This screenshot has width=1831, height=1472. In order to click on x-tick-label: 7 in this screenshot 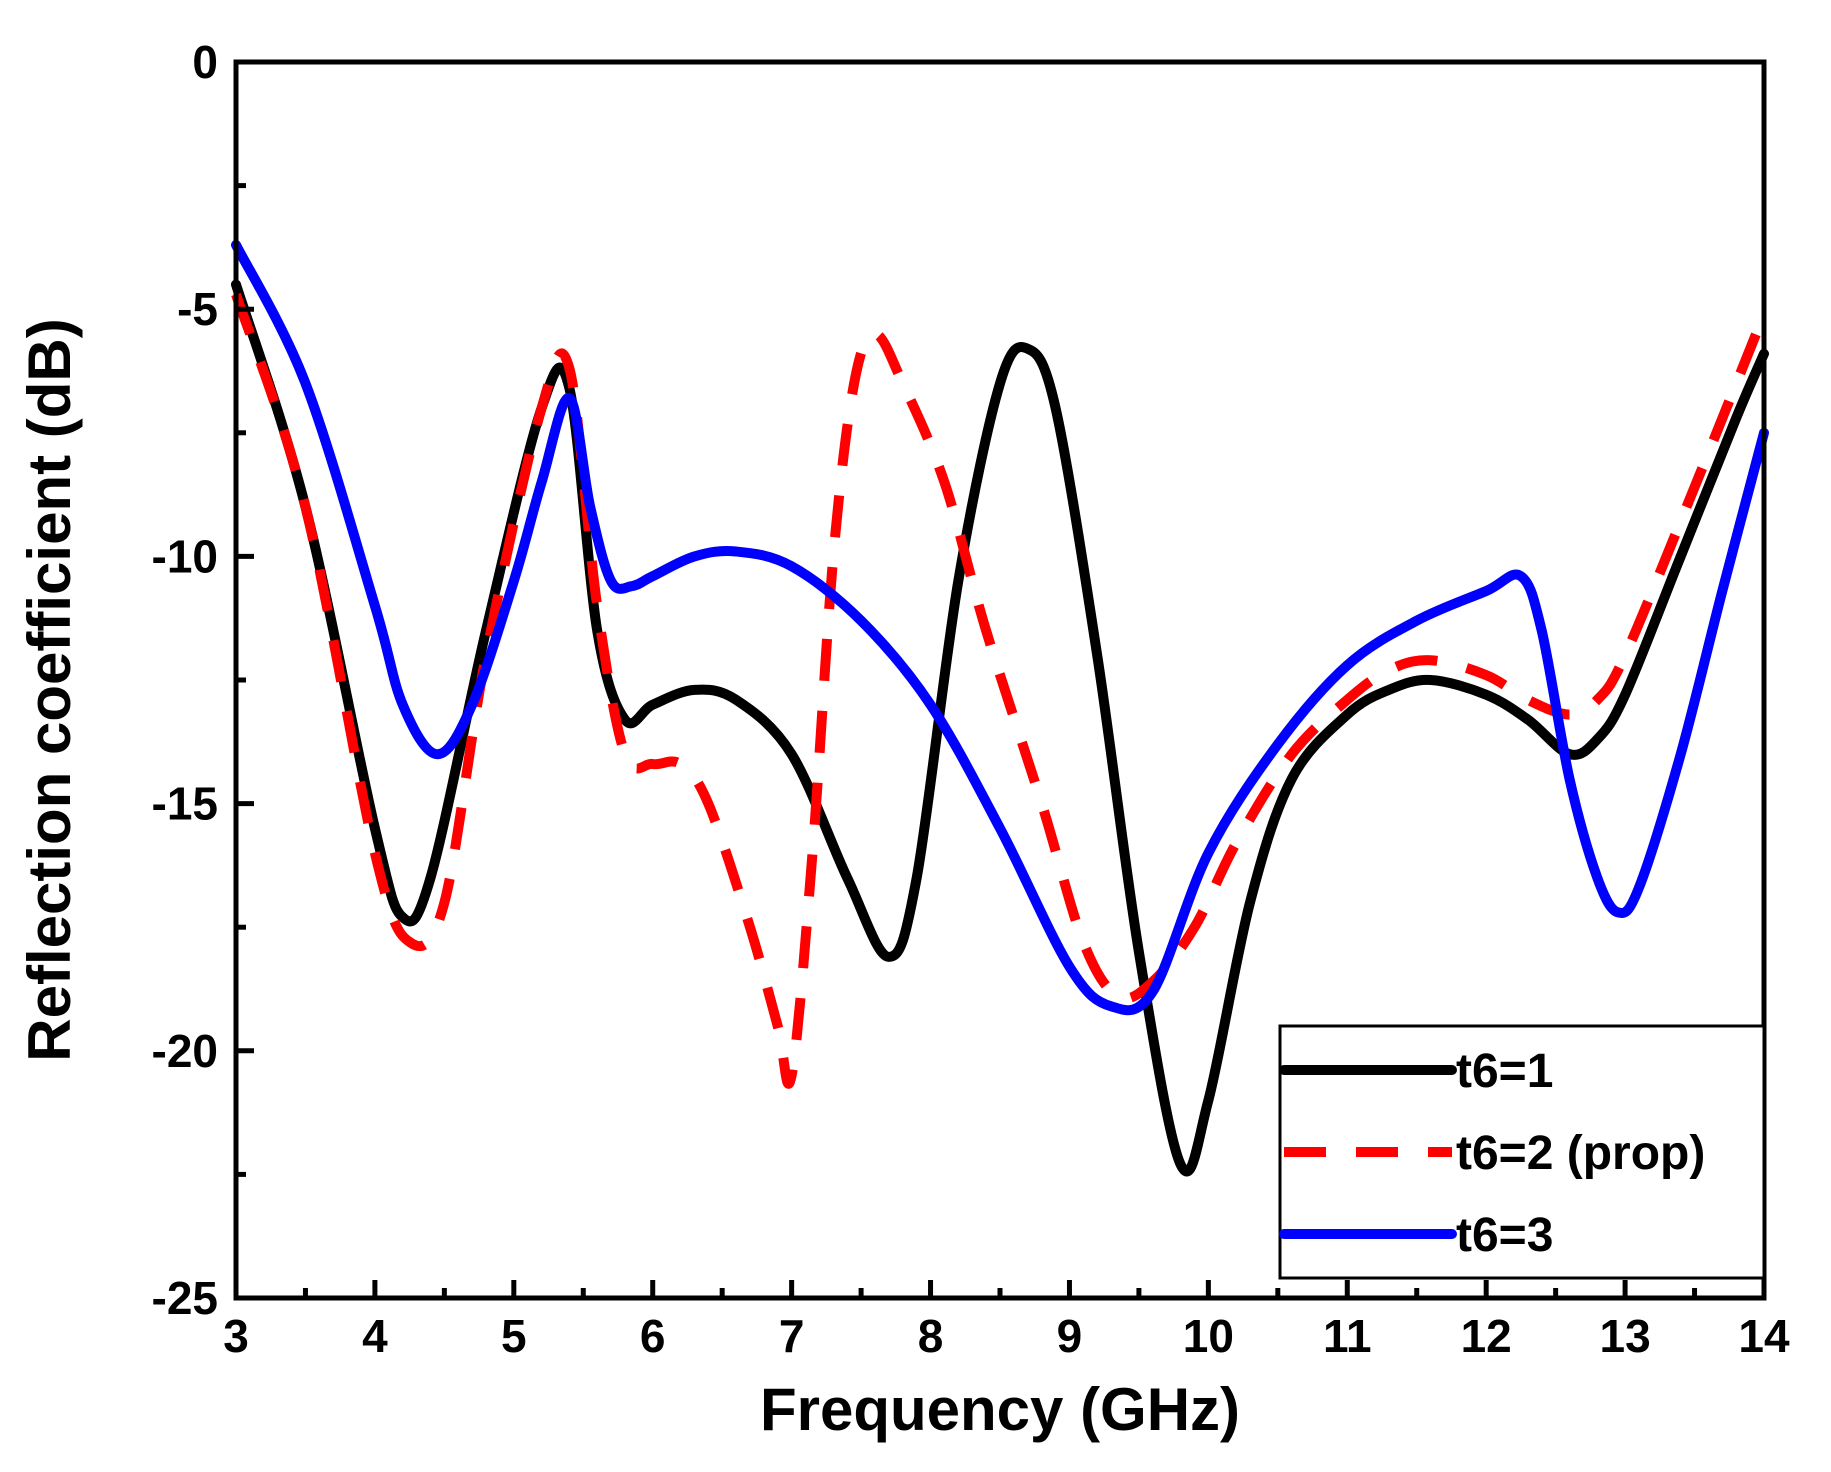, I will do `click(792, 1336)`.